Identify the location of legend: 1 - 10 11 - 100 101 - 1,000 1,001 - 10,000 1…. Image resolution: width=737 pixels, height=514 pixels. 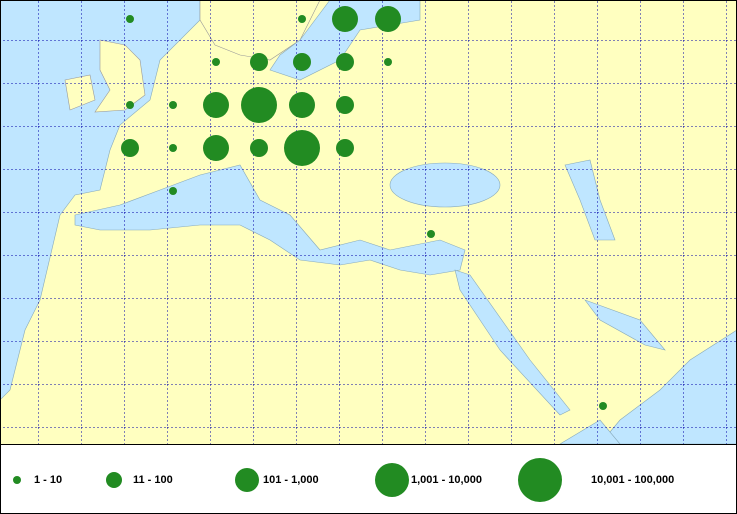
(343, 480).